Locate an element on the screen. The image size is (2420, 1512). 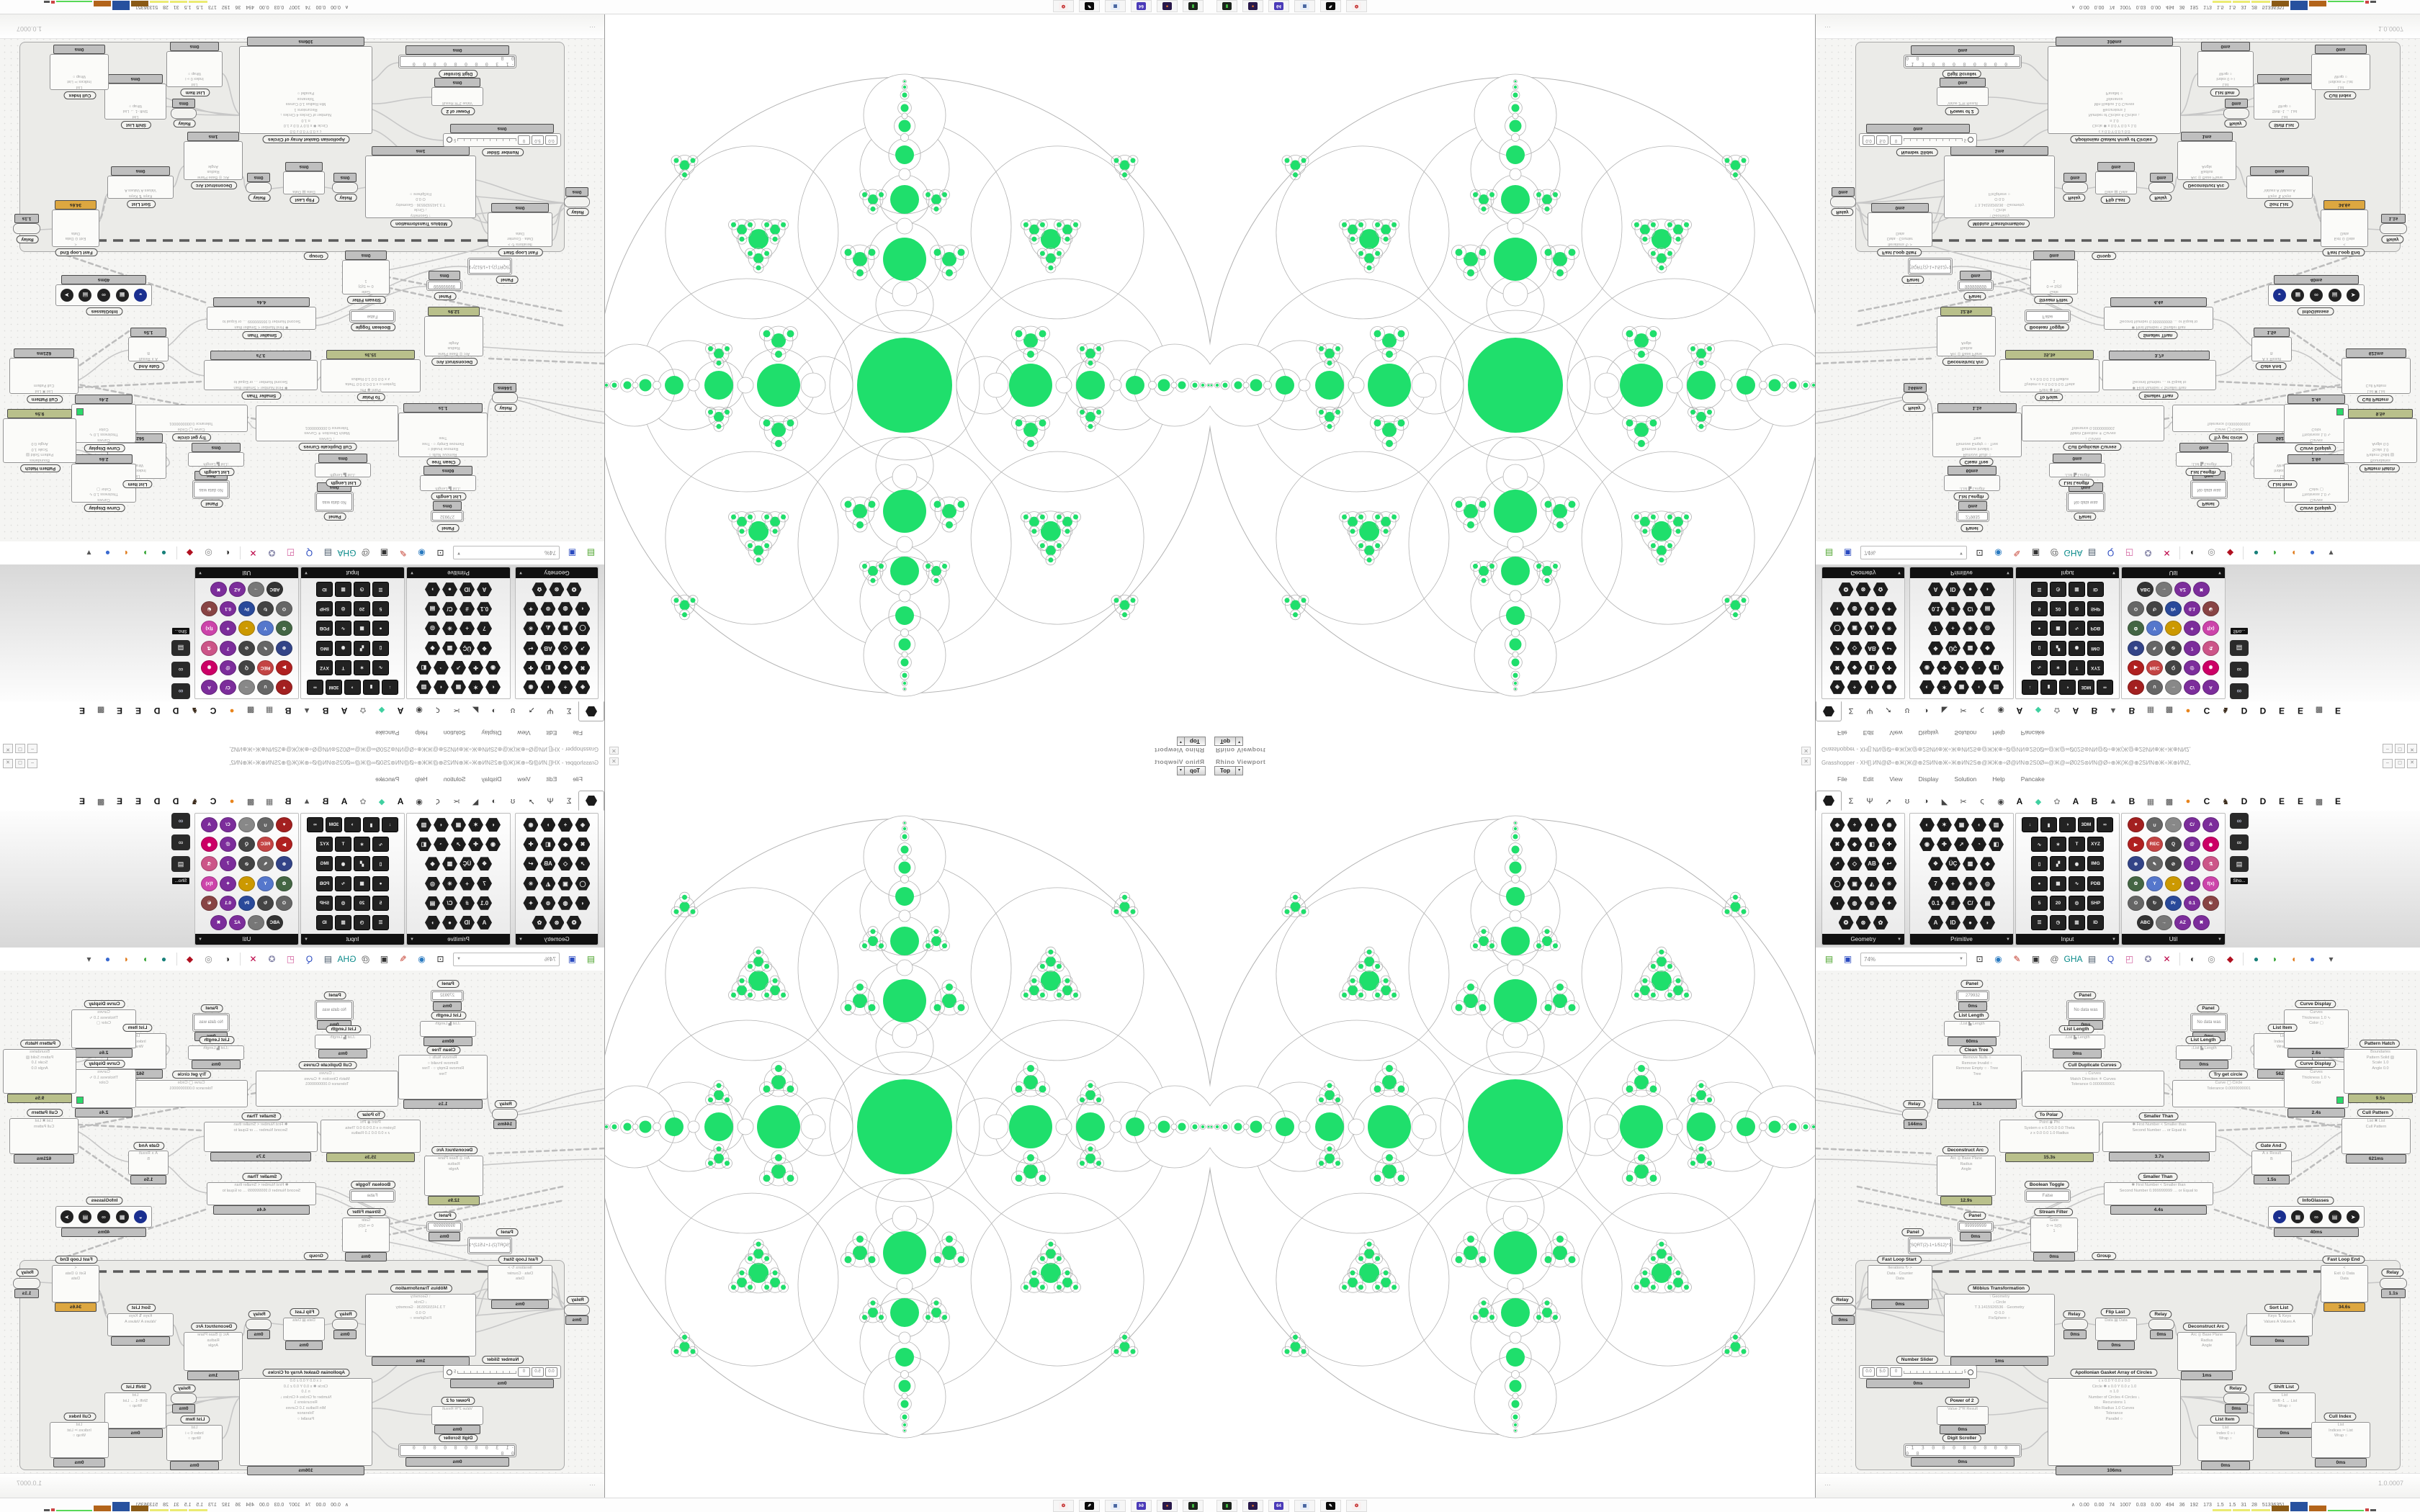
node-label: To Polar is located at coordinates (2048, 397).